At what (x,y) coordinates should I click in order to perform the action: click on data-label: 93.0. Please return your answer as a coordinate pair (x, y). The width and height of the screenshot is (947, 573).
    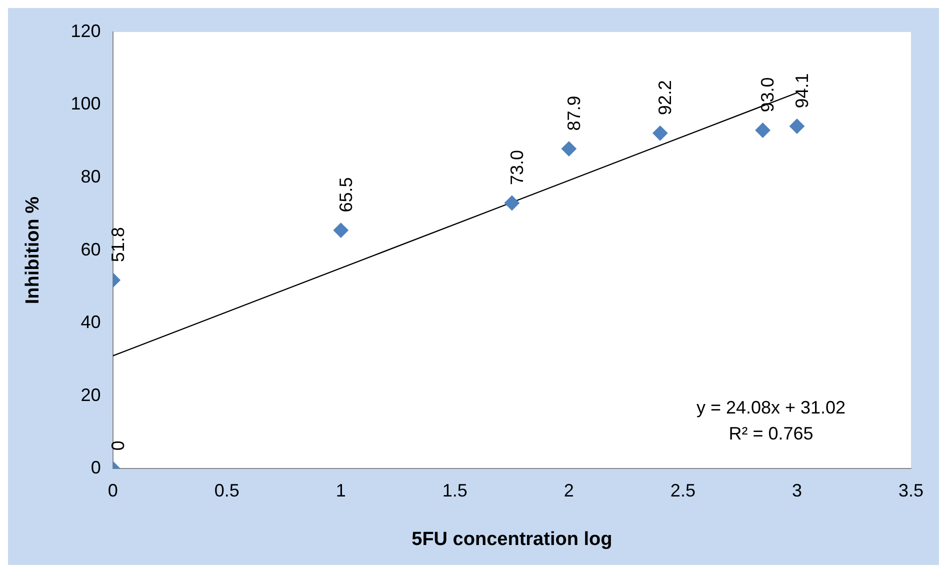
    Looking at the image, I should click on (768, 94).